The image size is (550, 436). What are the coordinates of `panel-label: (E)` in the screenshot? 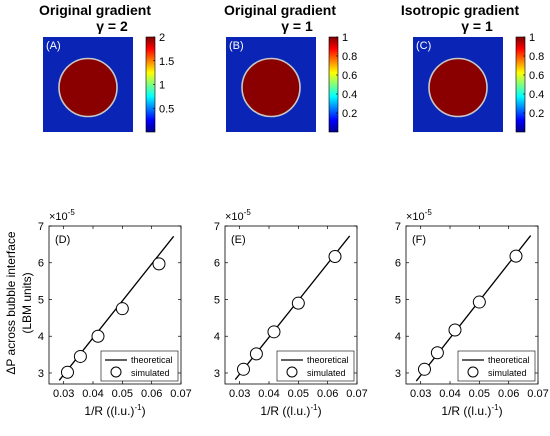 It's located at (238, 240).